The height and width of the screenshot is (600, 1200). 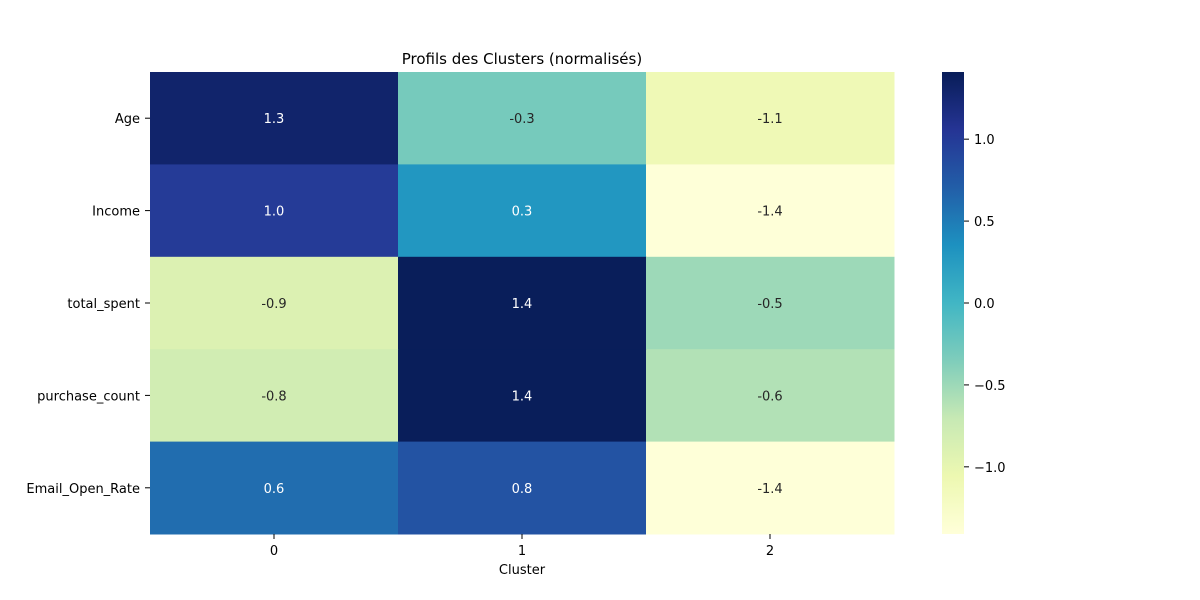 I want to click on cell-value-label: -0.6, so click(x=769, y=396).